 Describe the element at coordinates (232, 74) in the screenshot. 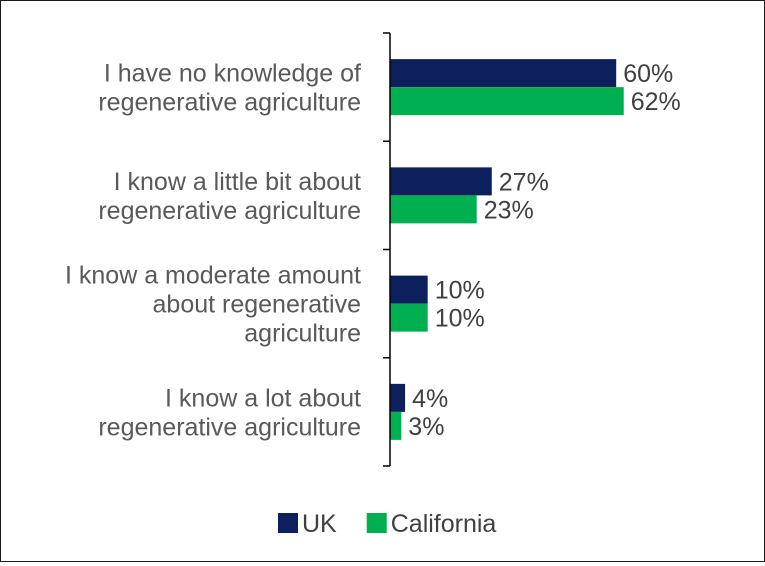

I see `category-label-line: I have no knowledge of` at that location.